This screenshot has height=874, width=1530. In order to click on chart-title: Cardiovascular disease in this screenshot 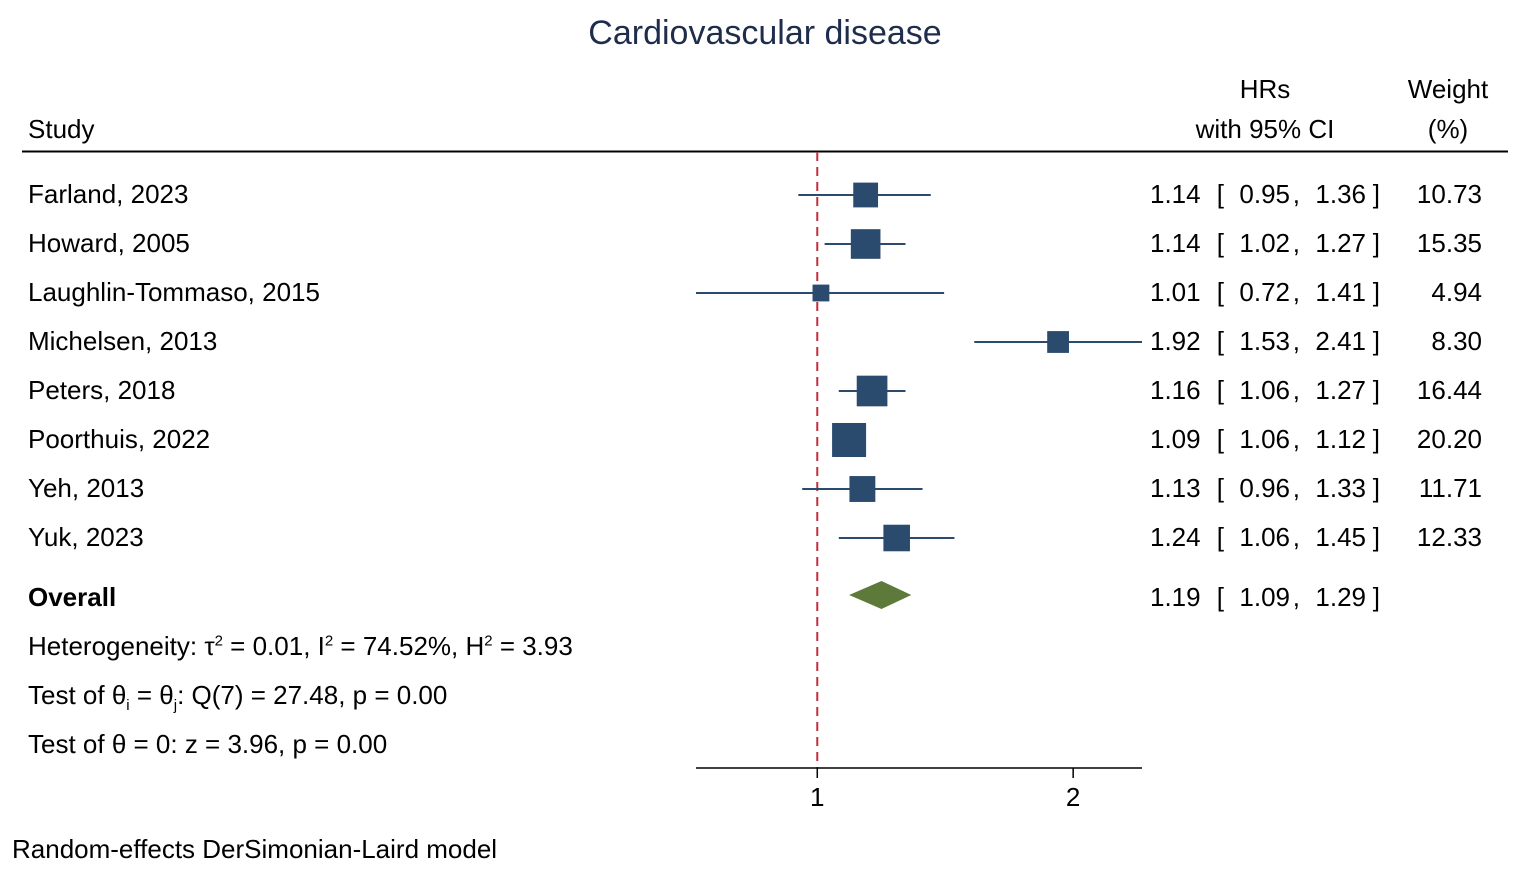, I will do `click(765, 33)`.